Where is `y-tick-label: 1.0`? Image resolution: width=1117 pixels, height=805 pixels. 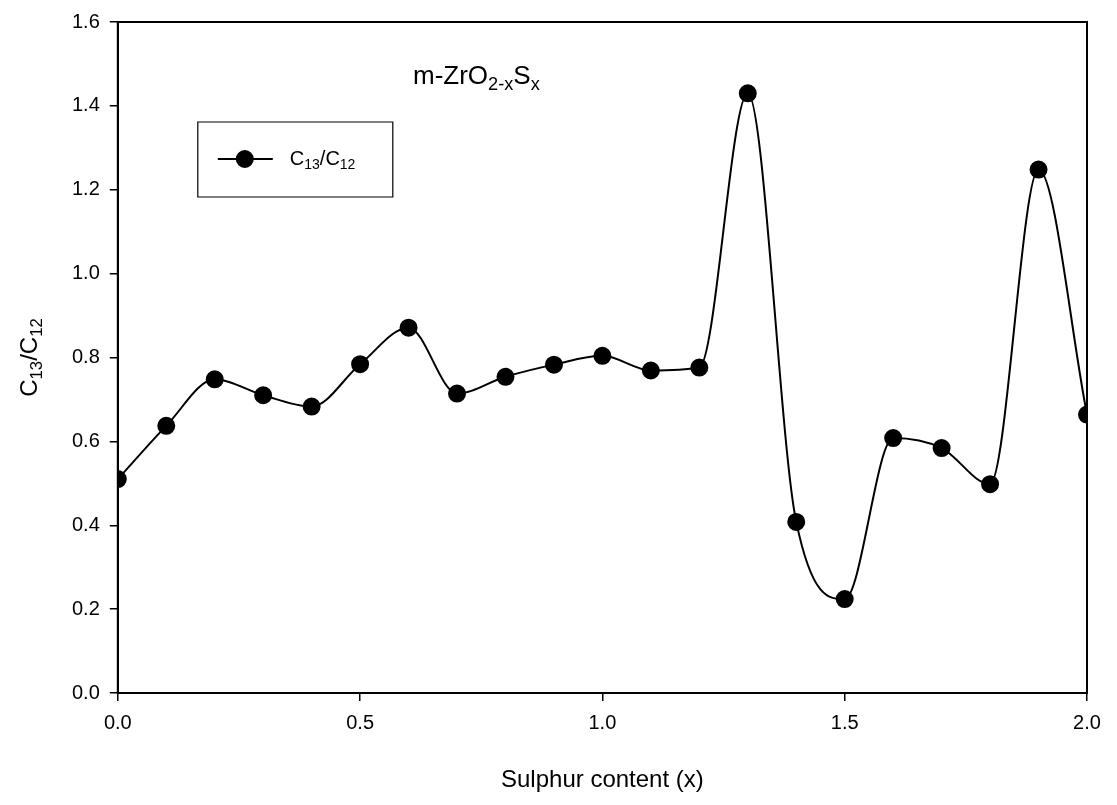 y-tick-label: 1.0 is located at coordinates (85, 272).